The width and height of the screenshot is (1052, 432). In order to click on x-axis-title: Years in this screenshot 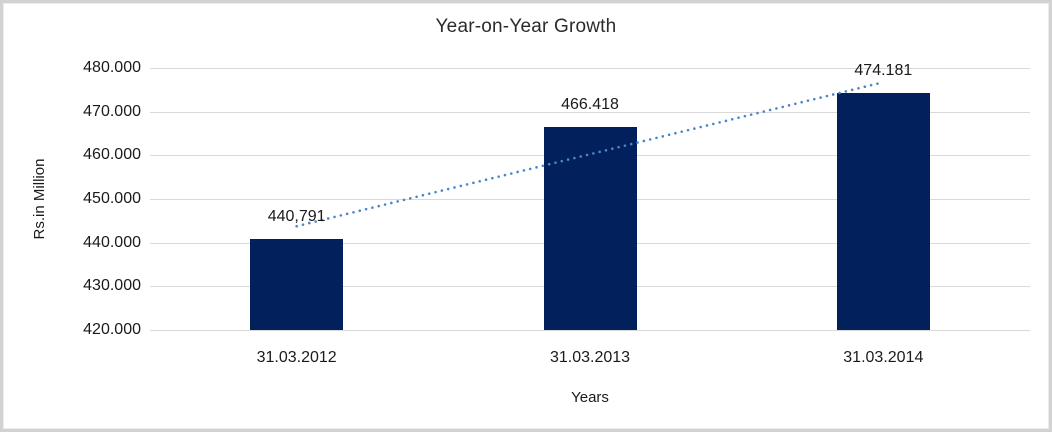, I will do `click(590, 397)`.